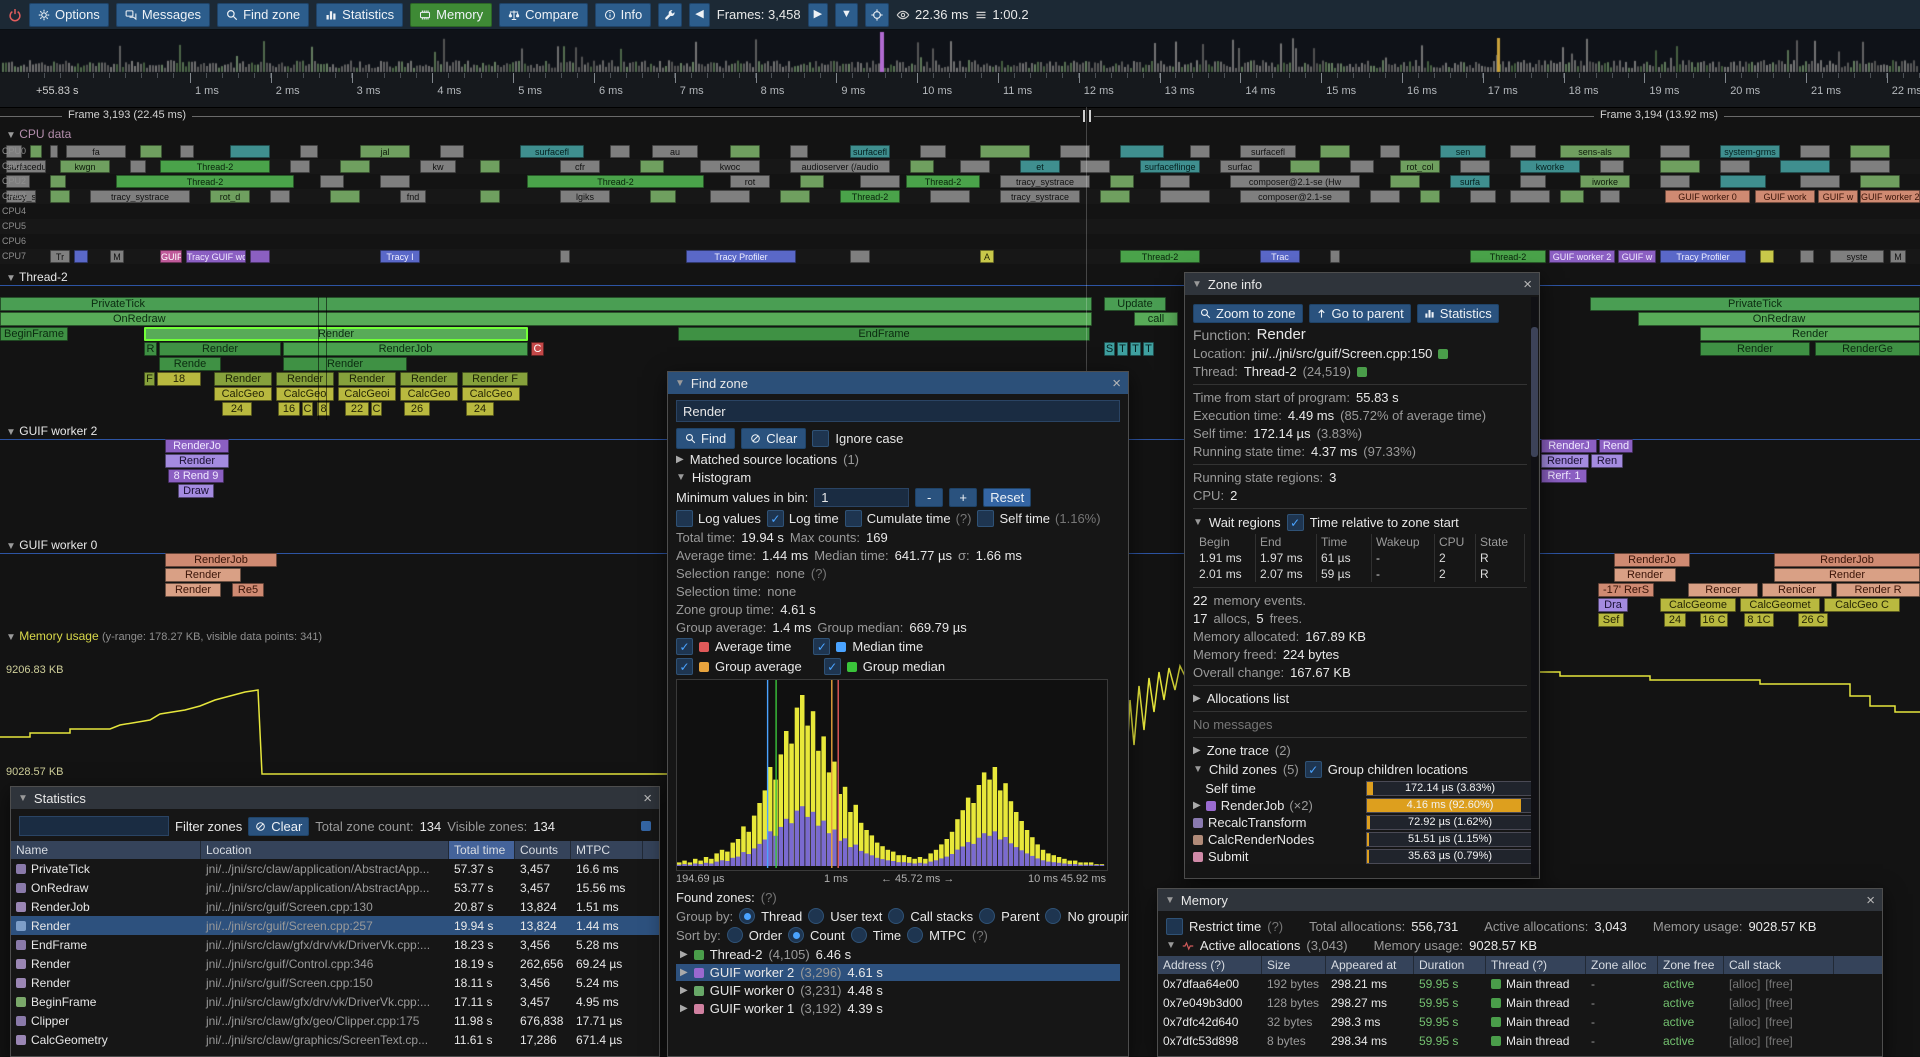 This screenshot has width=1920, height=1057. Describe the element at coordinates (385, 151) in the screenshot. I see `cpu-zone: jal` at that location.